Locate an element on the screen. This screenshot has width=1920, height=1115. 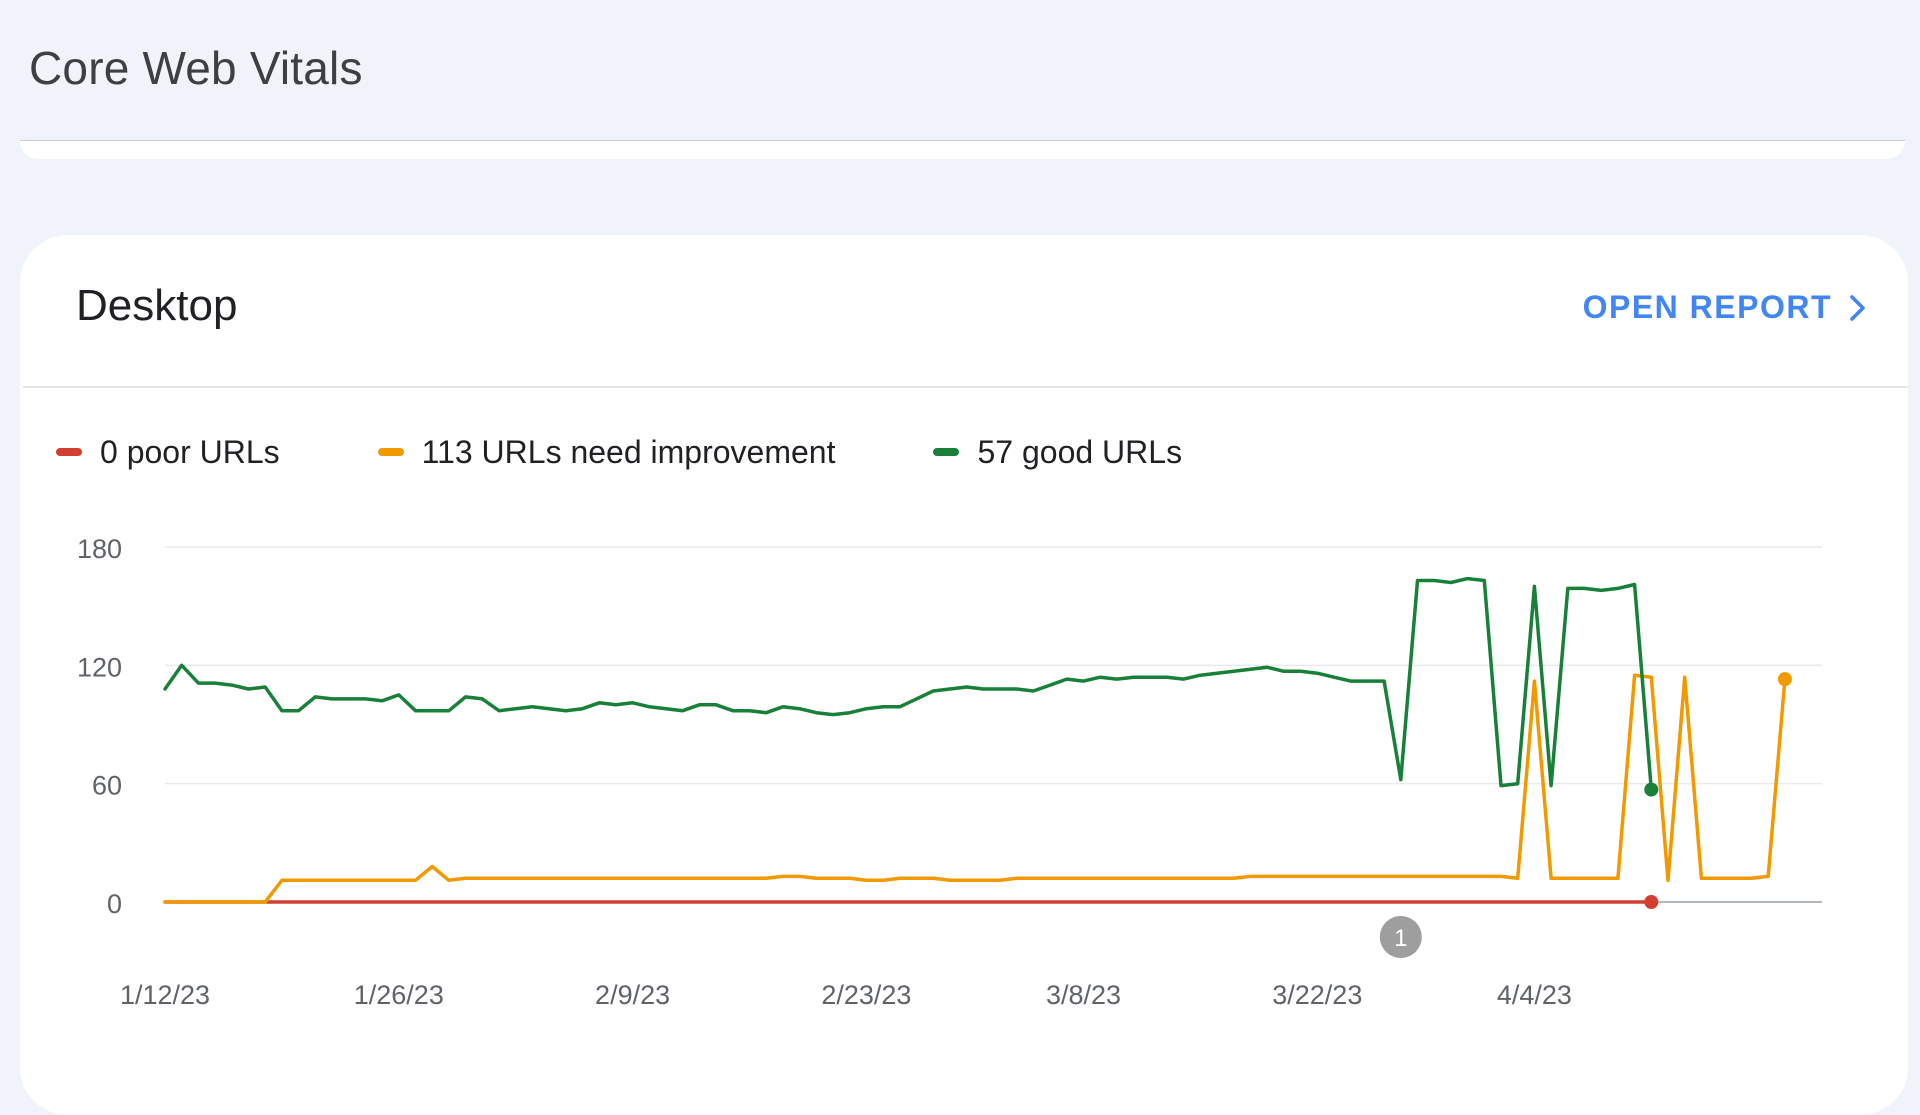
x-tick-label: 2/9/23 is located at coordinates (632, 995).